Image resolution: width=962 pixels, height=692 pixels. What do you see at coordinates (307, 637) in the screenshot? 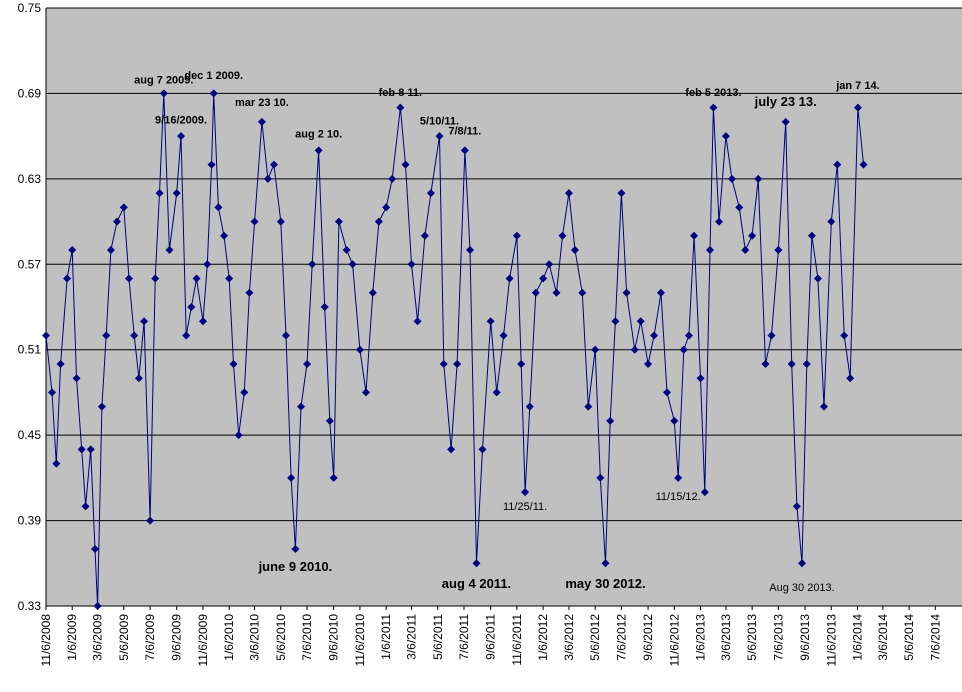
I see `x-tick-label: 7/6/2010` at bounding box center [307, 637].